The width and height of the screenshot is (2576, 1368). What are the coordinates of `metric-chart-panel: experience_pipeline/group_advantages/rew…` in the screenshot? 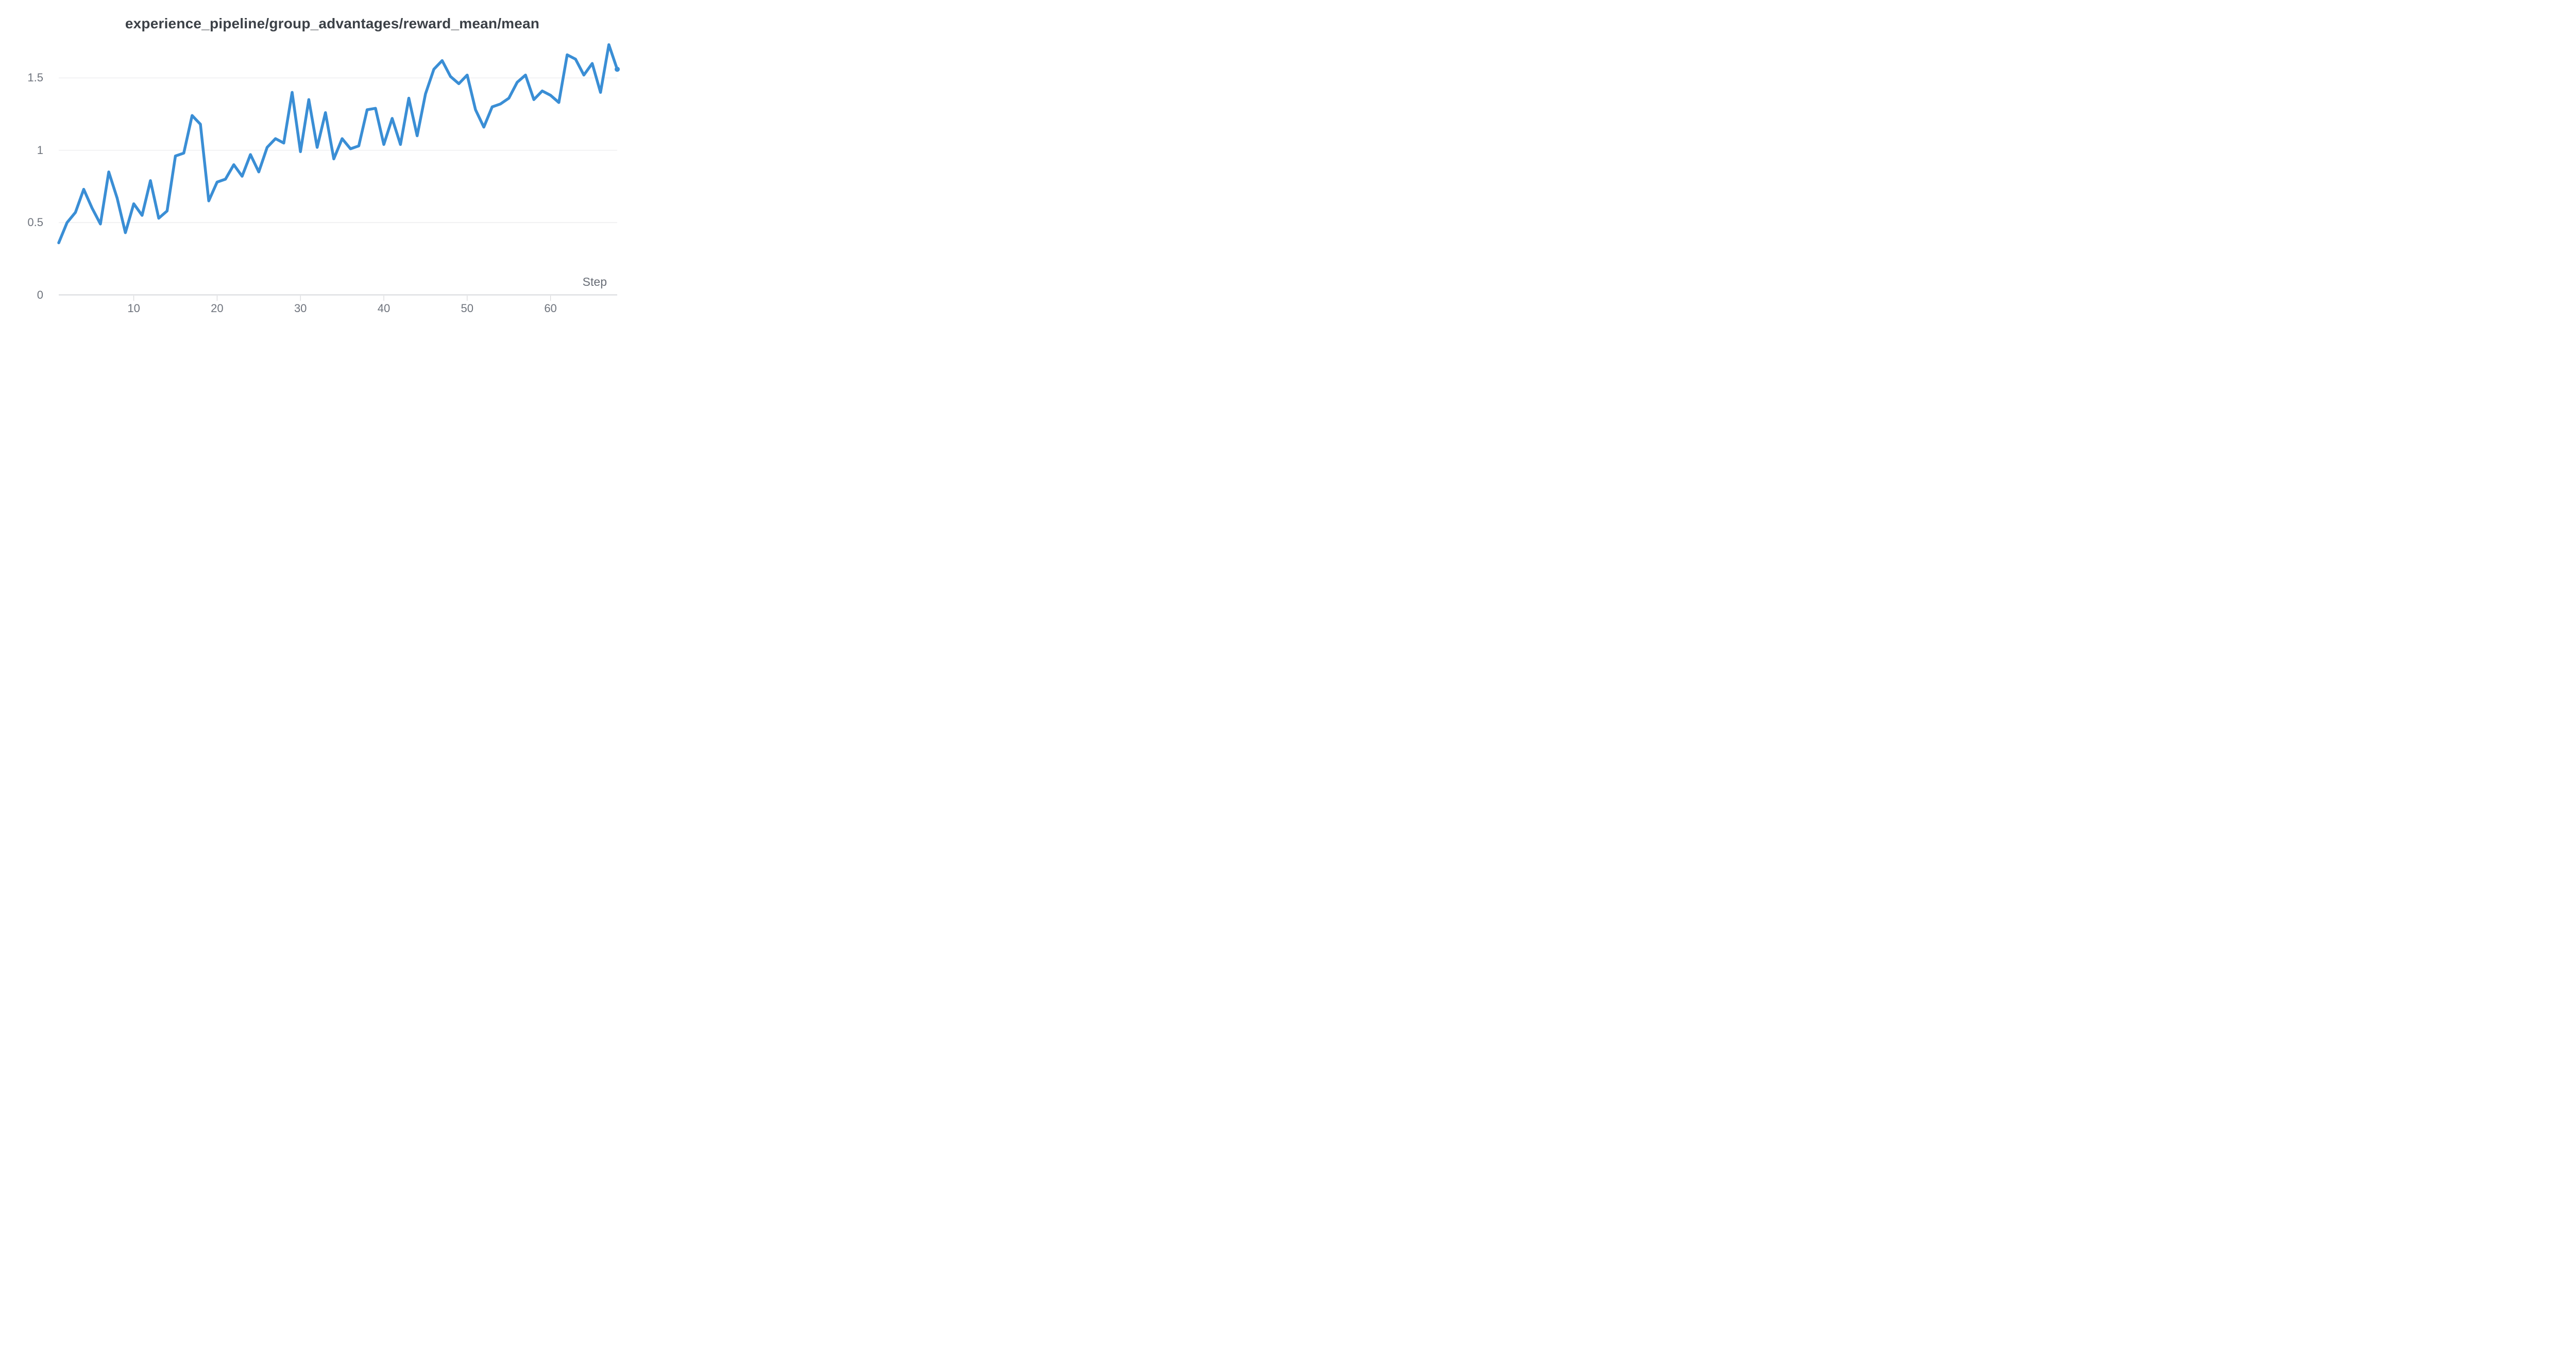 It's located at (325, 171).